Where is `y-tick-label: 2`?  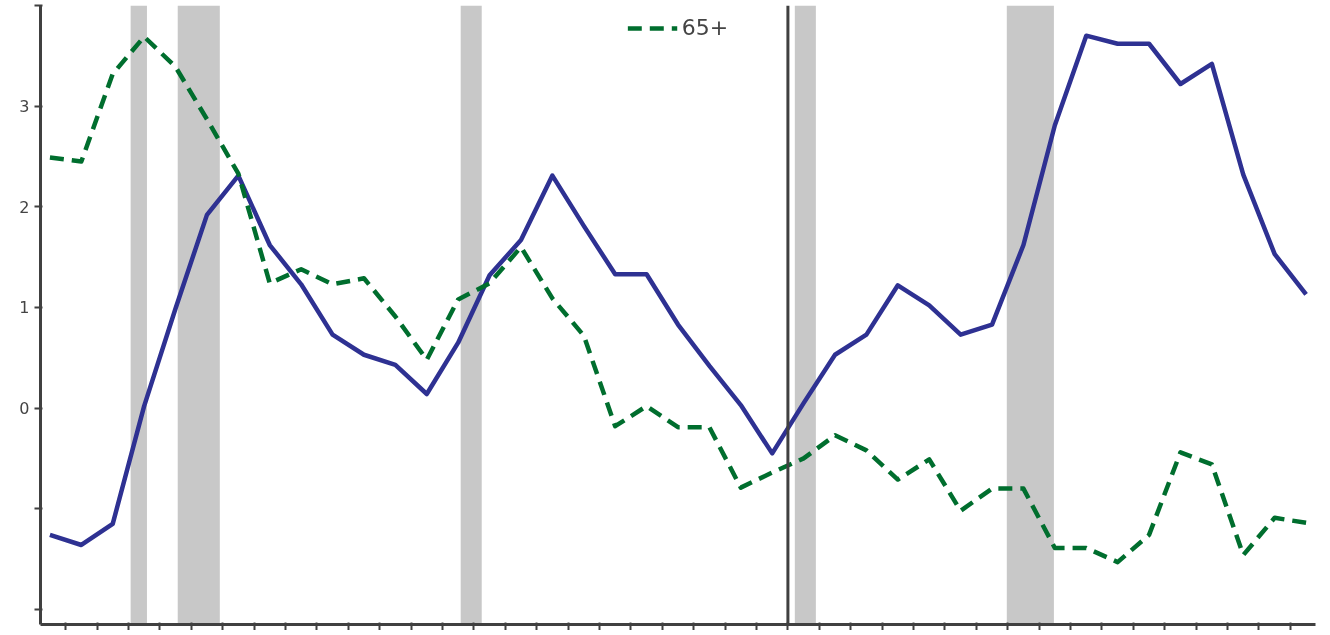
y-tick-label: 2 is located at coordinates (24, 207).